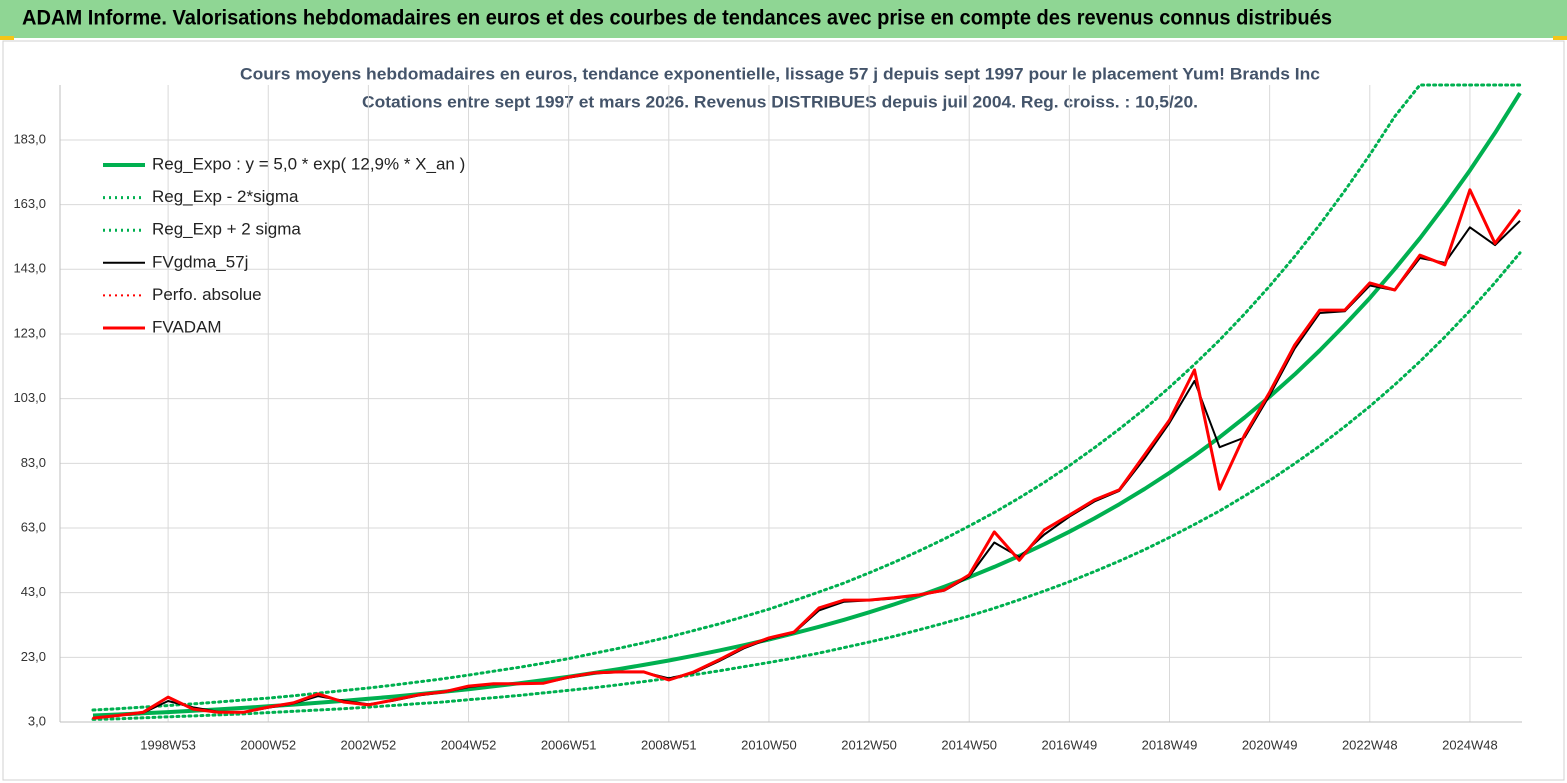 The height and width of the screenshot is (783, 1567). I want to click on legend-label: Reg_Exp - 2*sigma, so click(225, 196).